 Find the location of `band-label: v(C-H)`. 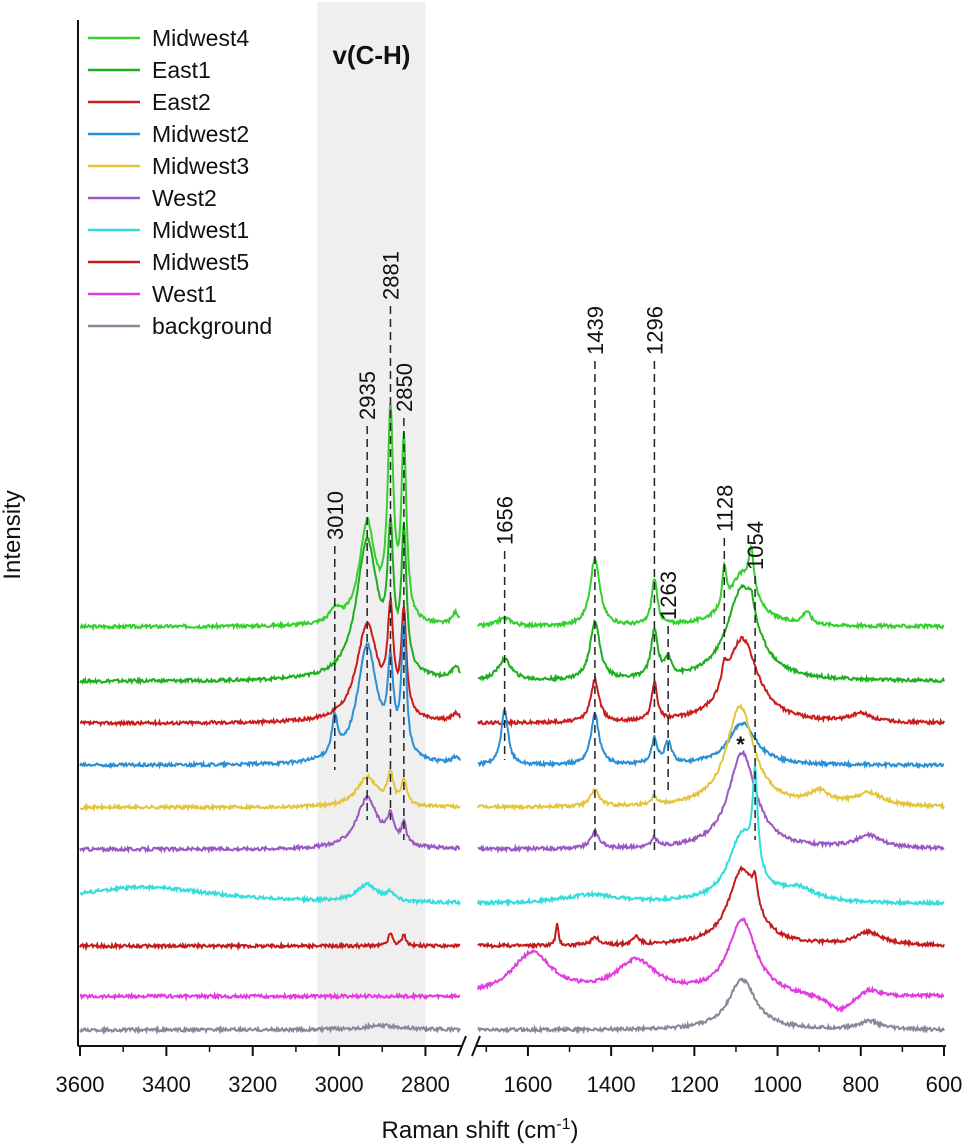

band-label: v(C-H) is located at coordinates (371, 55).